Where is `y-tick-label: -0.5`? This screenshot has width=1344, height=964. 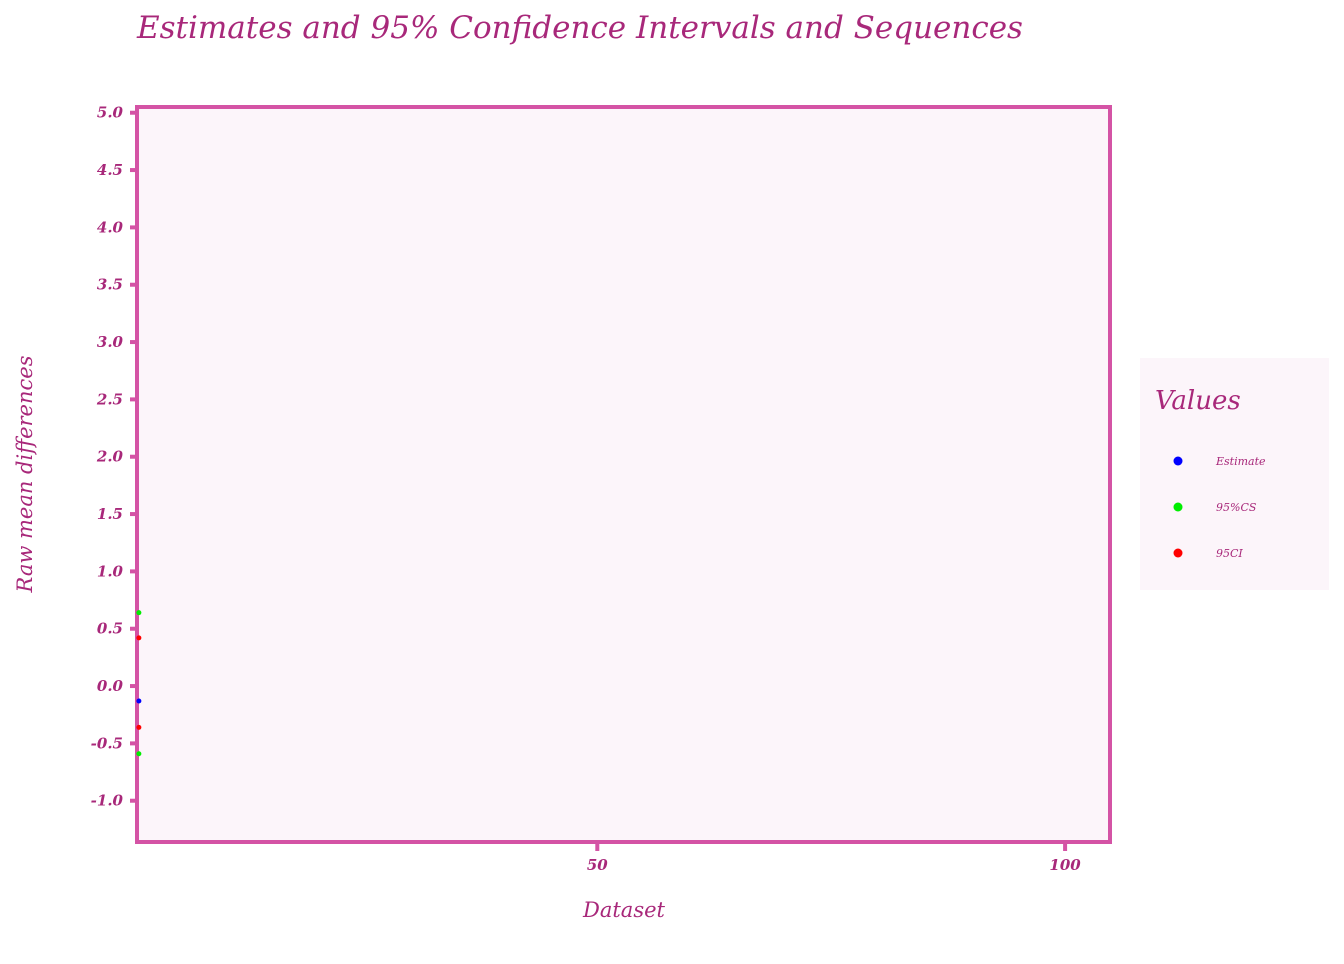 y-tick-label: -0.5 is located at coordinates (107, 743).